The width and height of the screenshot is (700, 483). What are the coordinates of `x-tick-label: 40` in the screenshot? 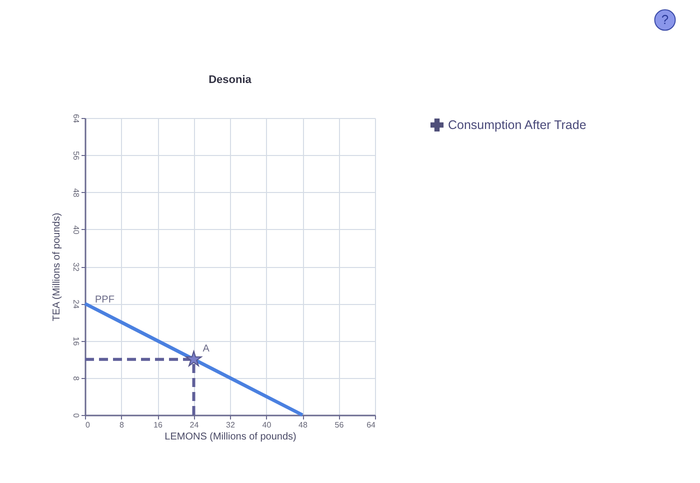 It's located at (267, 425).